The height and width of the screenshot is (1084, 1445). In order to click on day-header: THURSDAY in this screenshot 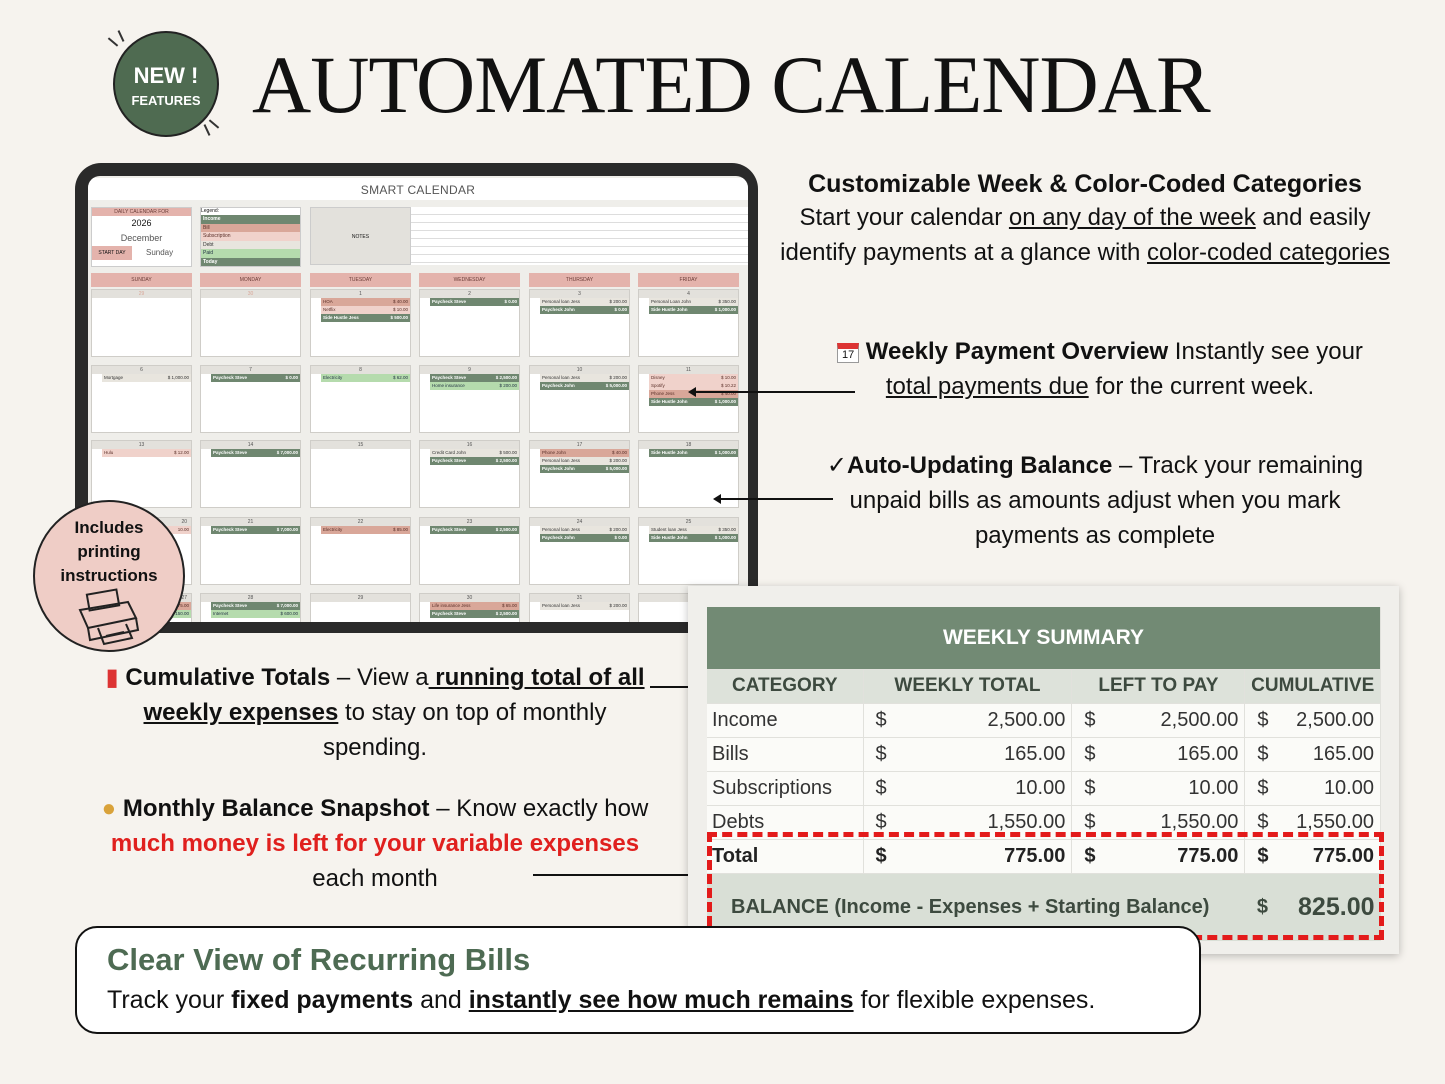, I will do `click(579, 280)`.